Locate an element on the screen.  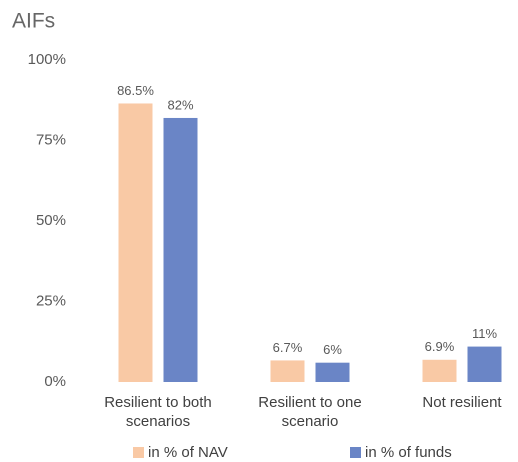
chart-title: AIFs is located at coordinates (33, 21).